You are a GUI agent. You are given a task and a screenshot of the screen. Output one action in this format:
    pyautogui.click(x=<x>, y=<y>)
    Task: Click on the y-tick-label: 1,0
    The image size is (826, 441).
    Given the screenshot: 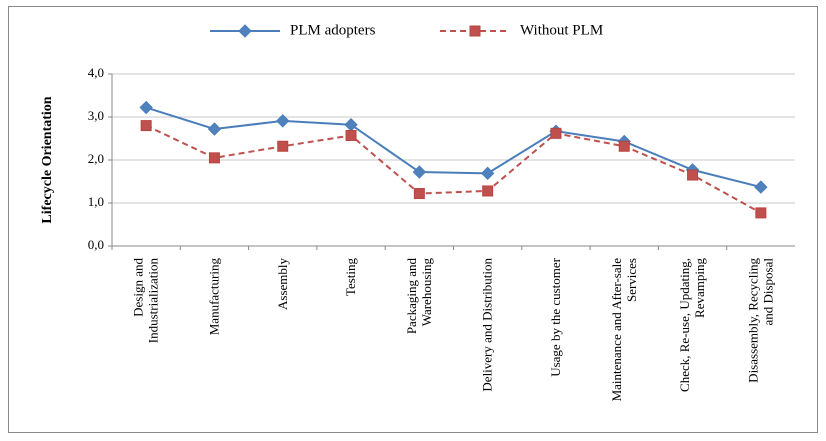 What is the action you would take?
    pyautogui.click(x=96, y=201)
    